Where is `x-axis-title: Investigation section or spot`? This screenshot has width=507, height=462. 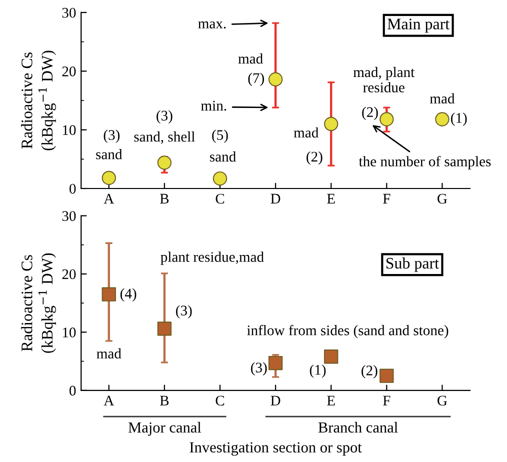 x-axis-title: Investigation section or spot is located at coordinates (276, 449).